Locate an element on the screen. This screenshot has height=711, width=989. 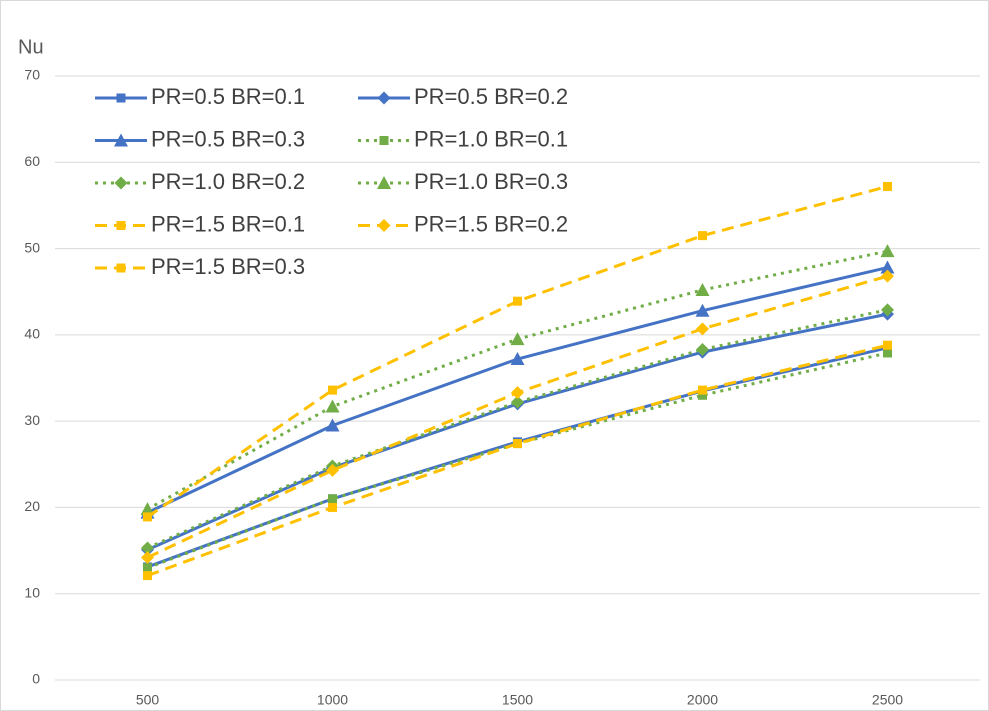
legend-label: PR=0.5 BR=0.1 is located at coordinates (228, 96).